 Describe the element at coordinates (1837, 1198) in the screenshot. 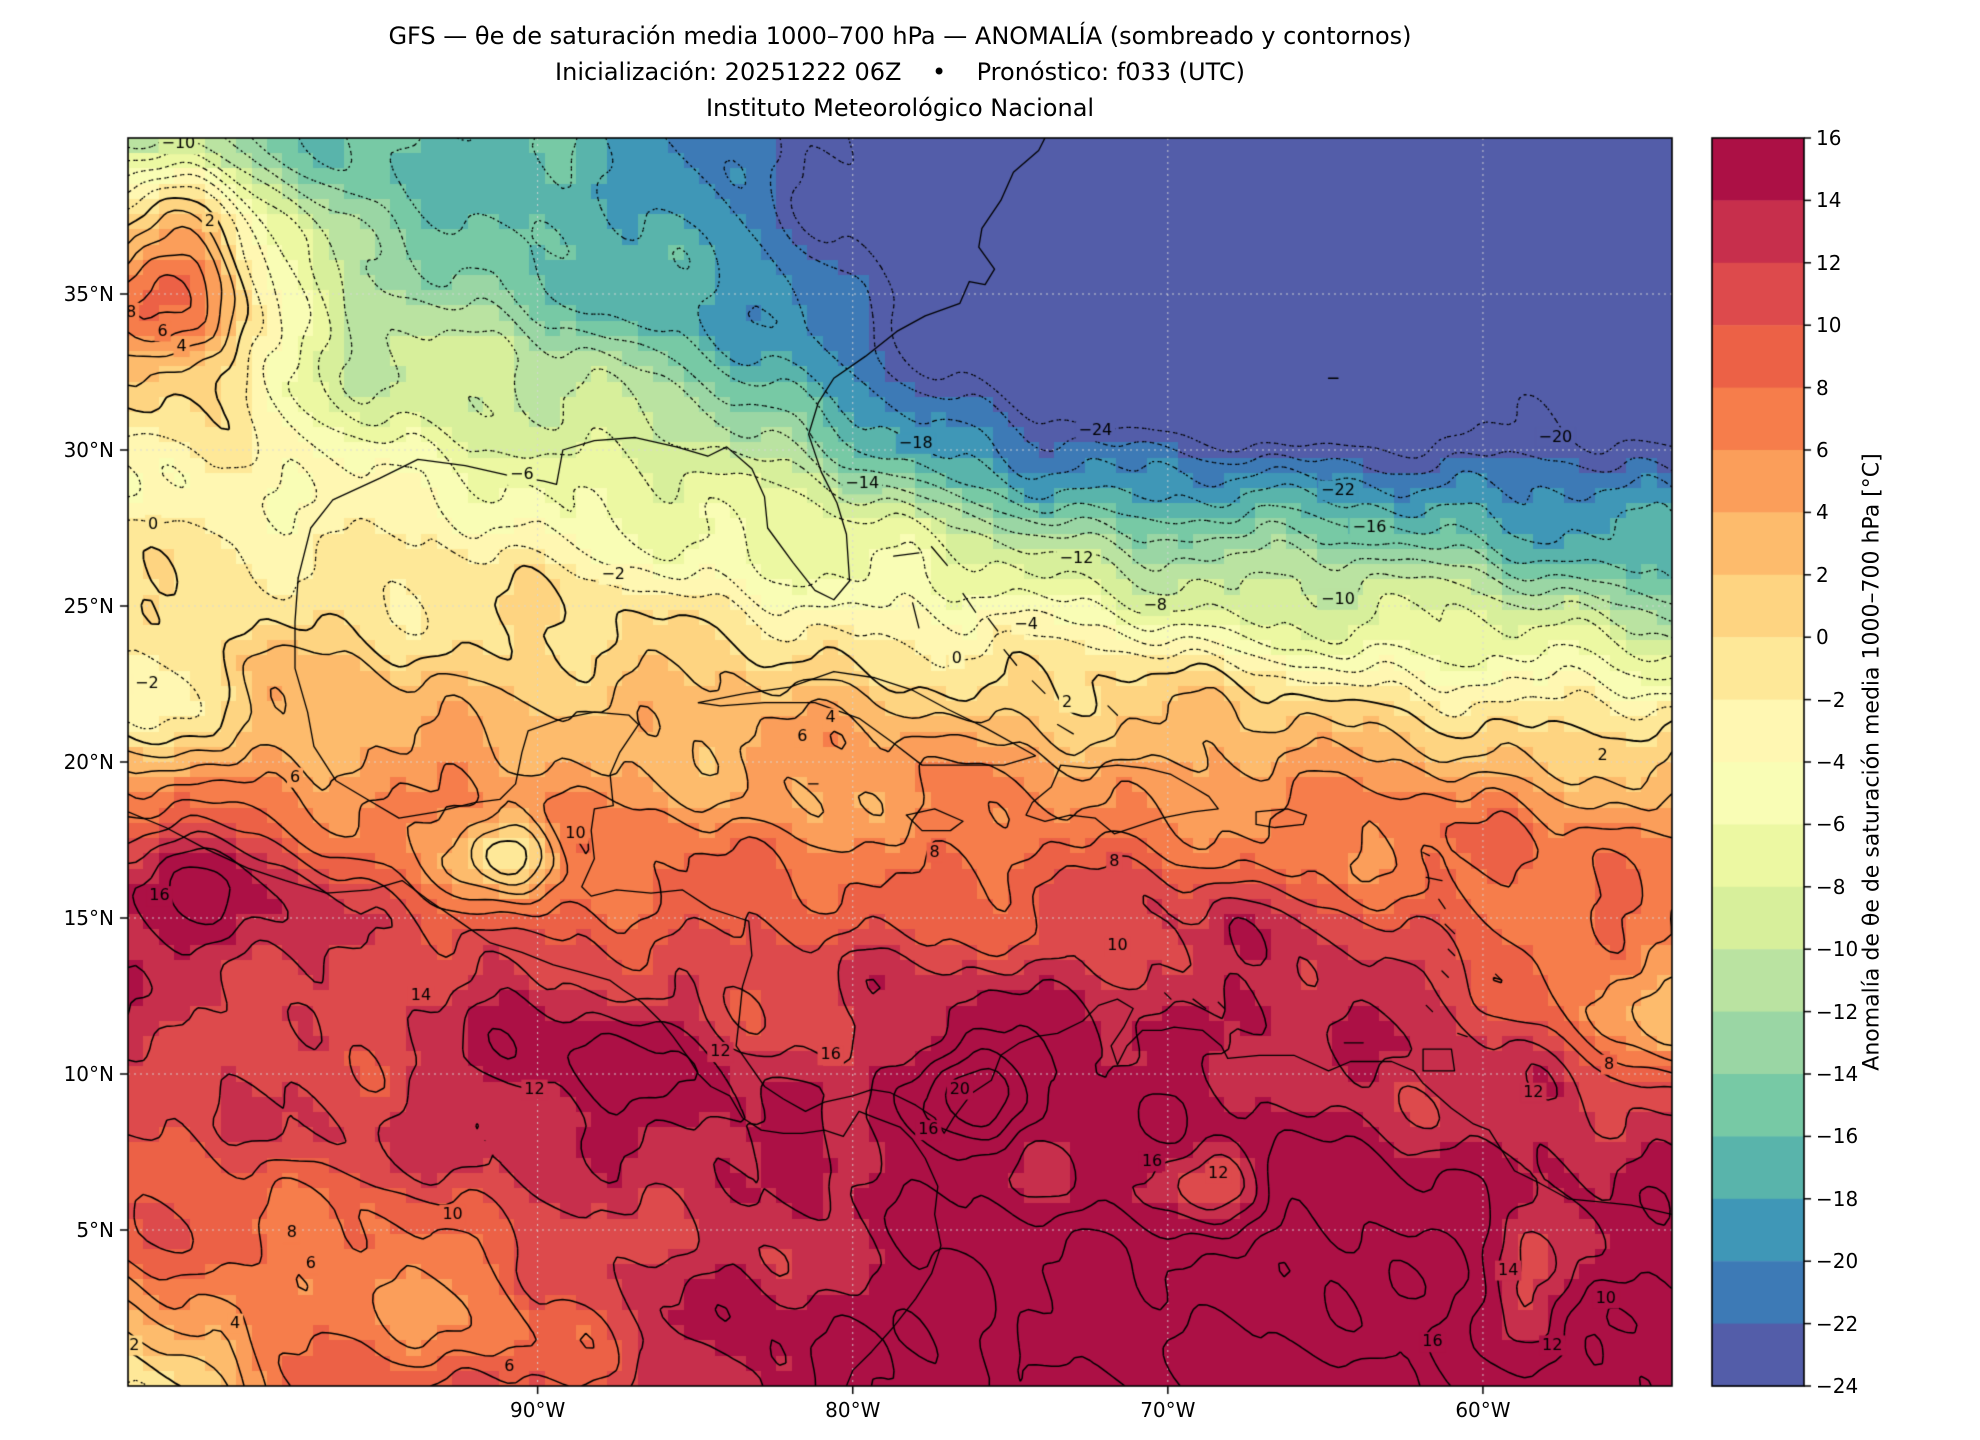

I see `colorbar-tick-label: −18` at that location.